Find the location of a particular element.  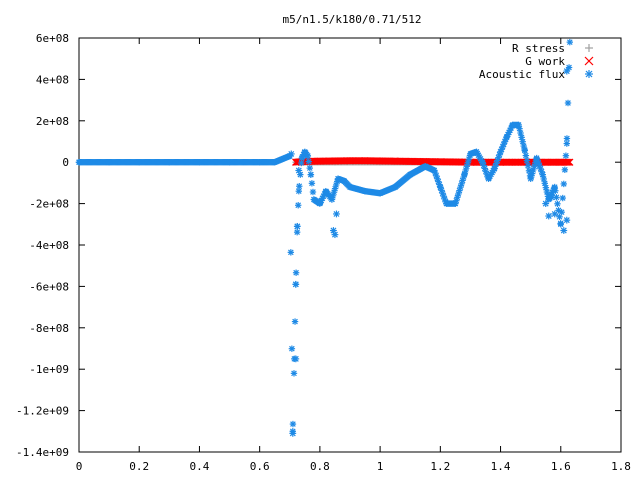

y-tick-label: -8e+08 is located at coordinates (49, 328).